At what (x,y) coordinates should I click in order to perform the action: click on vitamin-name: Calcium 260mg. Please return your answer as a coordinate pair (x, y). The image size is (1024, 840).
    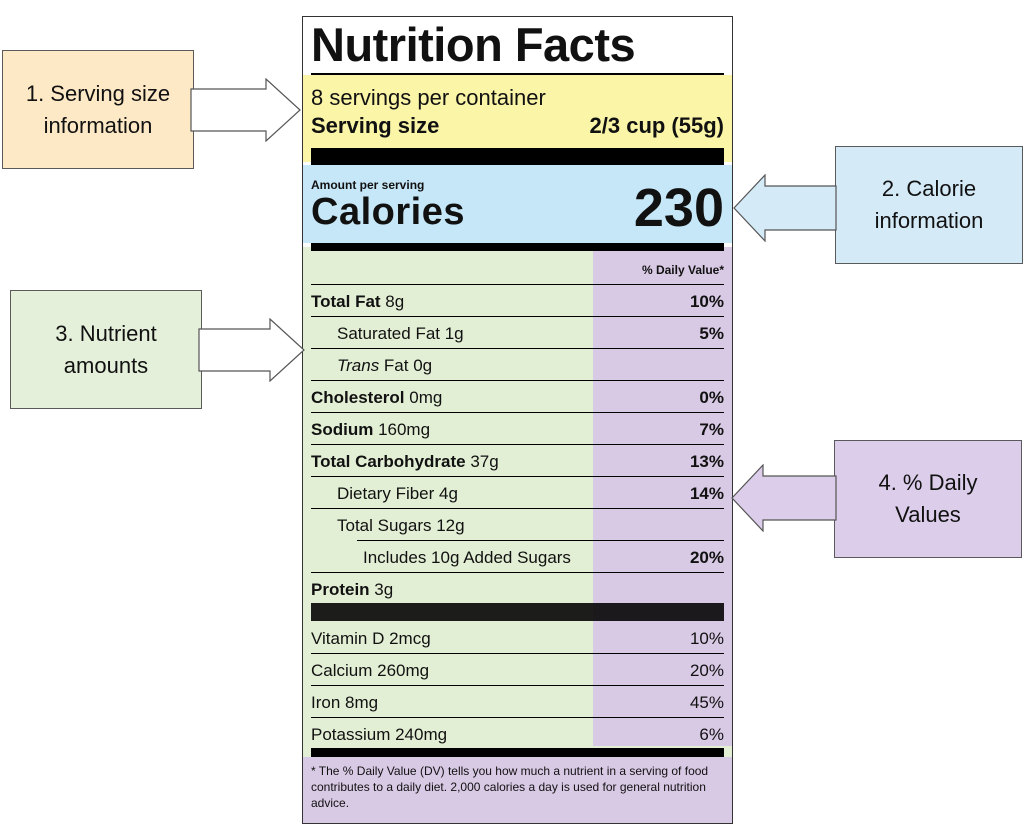
    Looking at the image, I should click on (370, 670).